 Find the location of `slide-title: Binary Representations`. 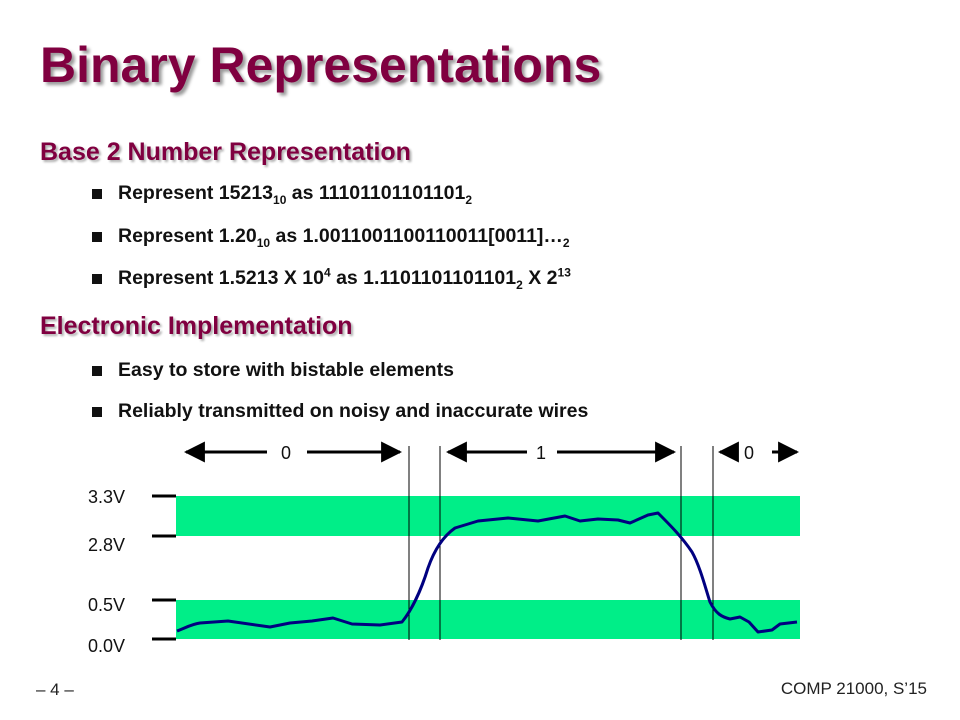

slide-title: Binary Representations is located at coordinates (321, 65).